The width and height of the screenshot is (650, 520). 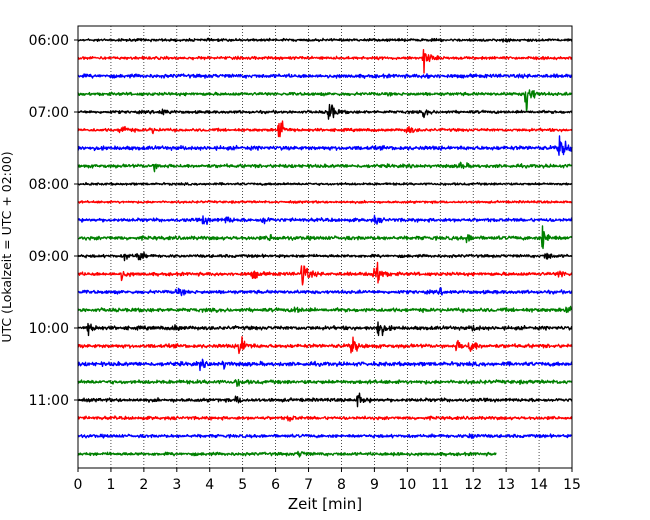 I want to click on y-tick-label: 07:00, so click(x=49, y=113).